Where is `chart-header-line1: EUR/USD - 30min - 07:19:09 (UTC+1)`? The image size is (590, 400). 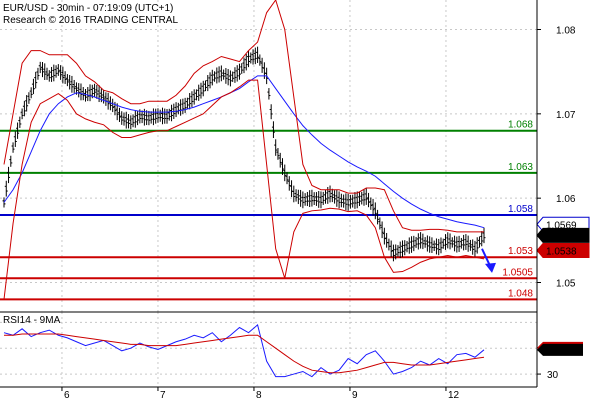 chart-header-line1: EUR/USD - 30min - 07:19:09 (UTC+1) is located at coordinates (88, 8).